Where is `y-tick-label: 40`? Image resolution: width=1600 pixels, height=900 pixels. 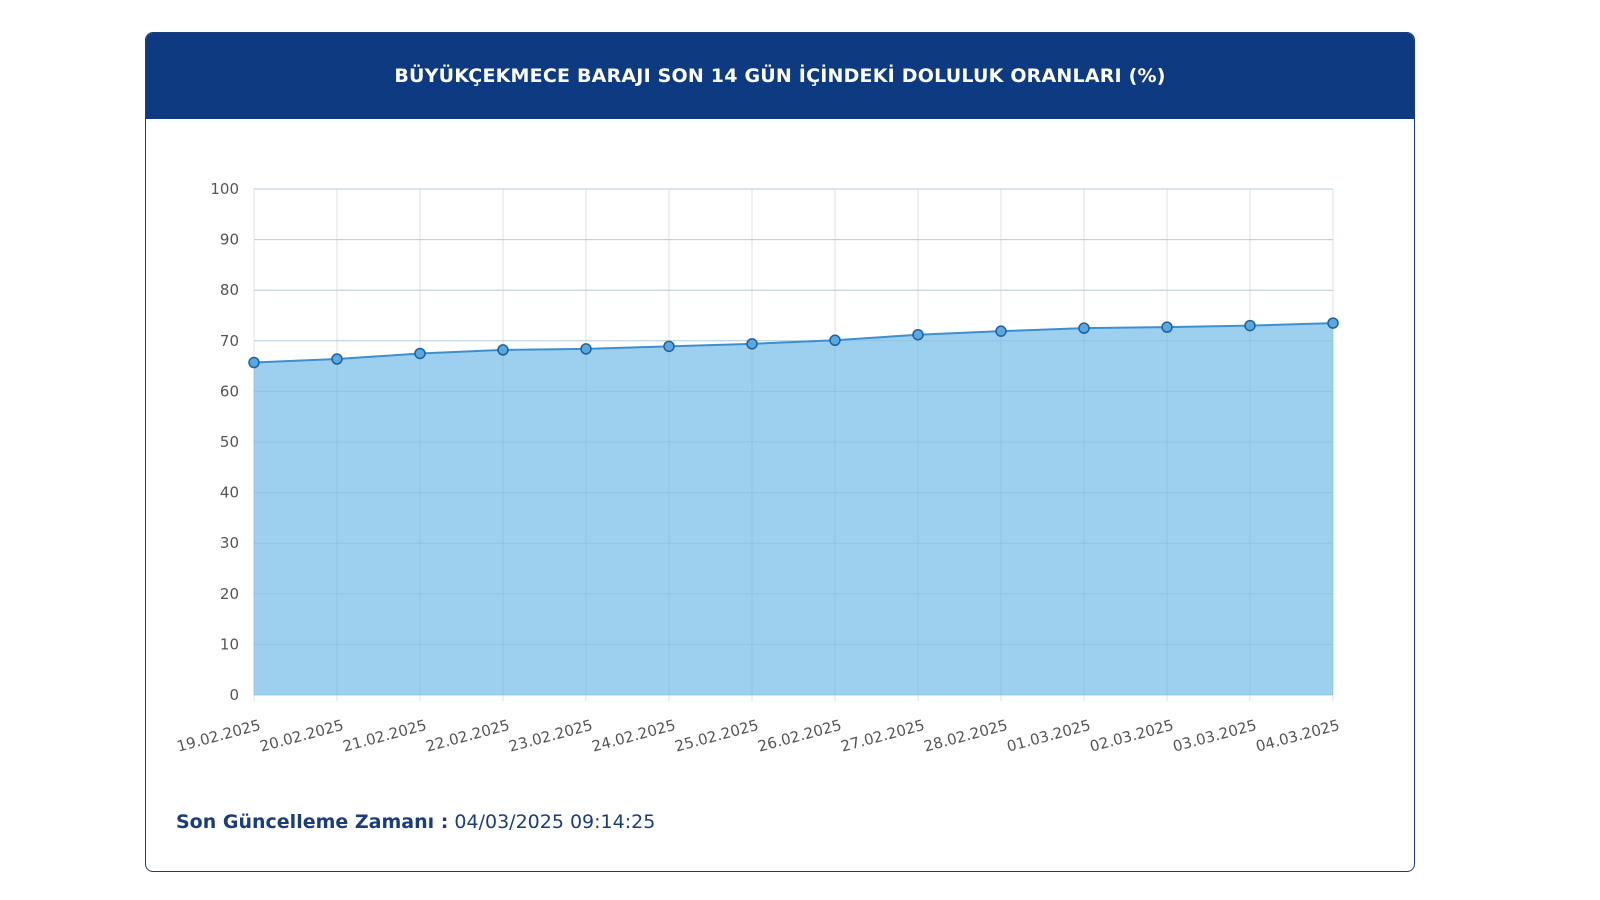
y-tick-label: 40 is located at coordinates (229, 493).